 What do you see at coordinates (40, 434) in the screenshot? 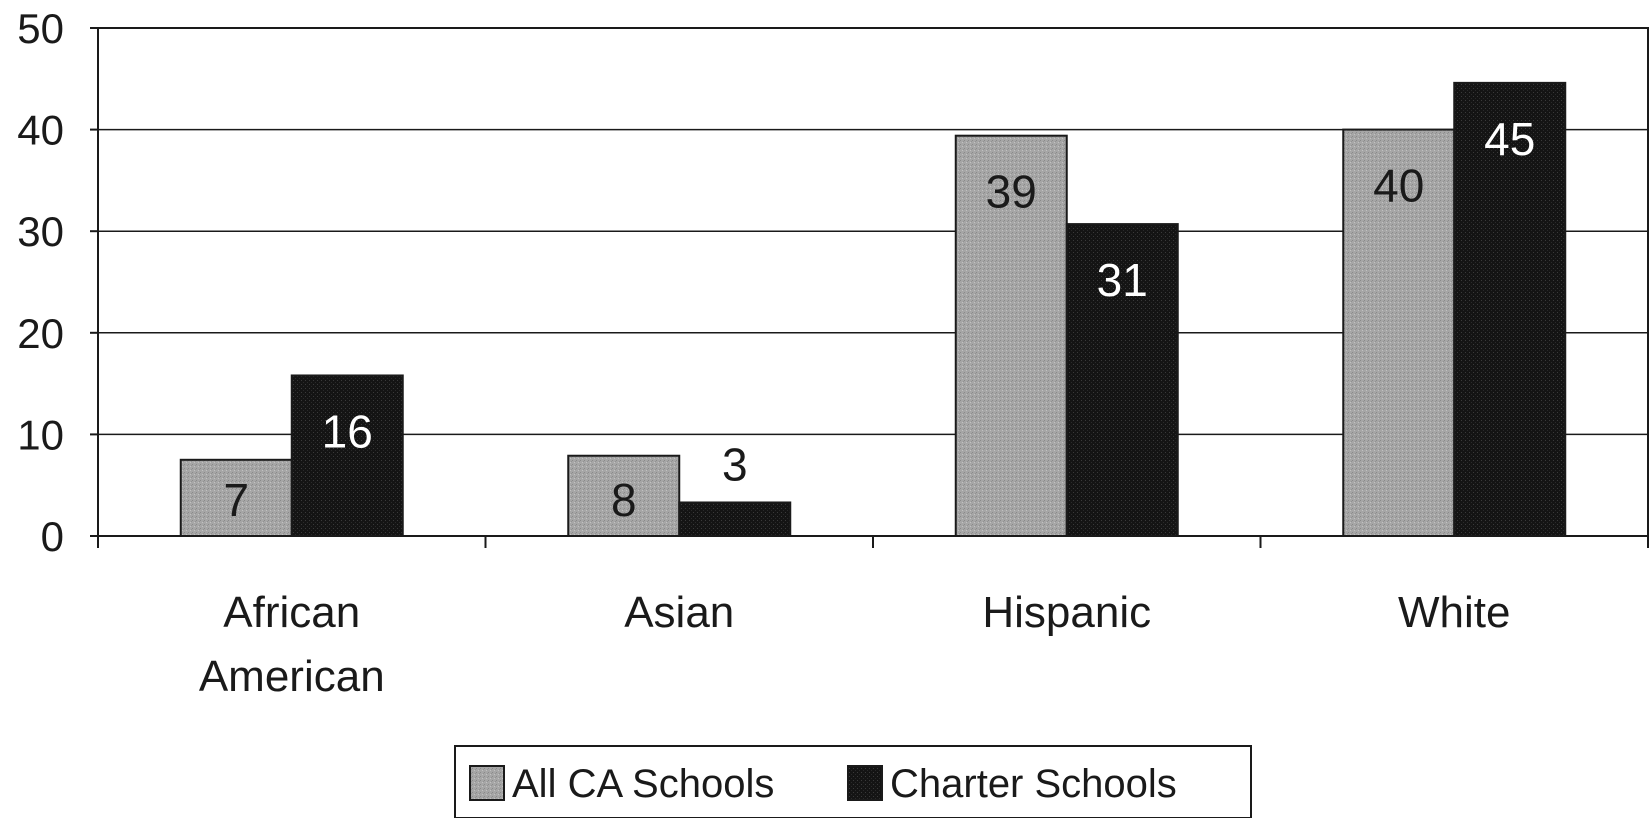
I see `y-tick-label: 10` at bounding box center [40, 434].